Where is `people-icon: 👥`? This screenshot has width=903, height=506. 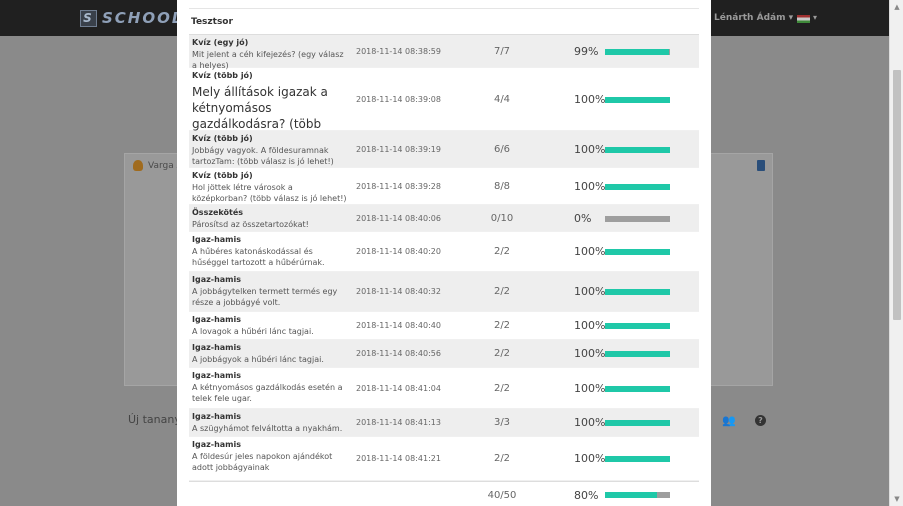
people-icon: 👥 is located at coordinates (729, 420).